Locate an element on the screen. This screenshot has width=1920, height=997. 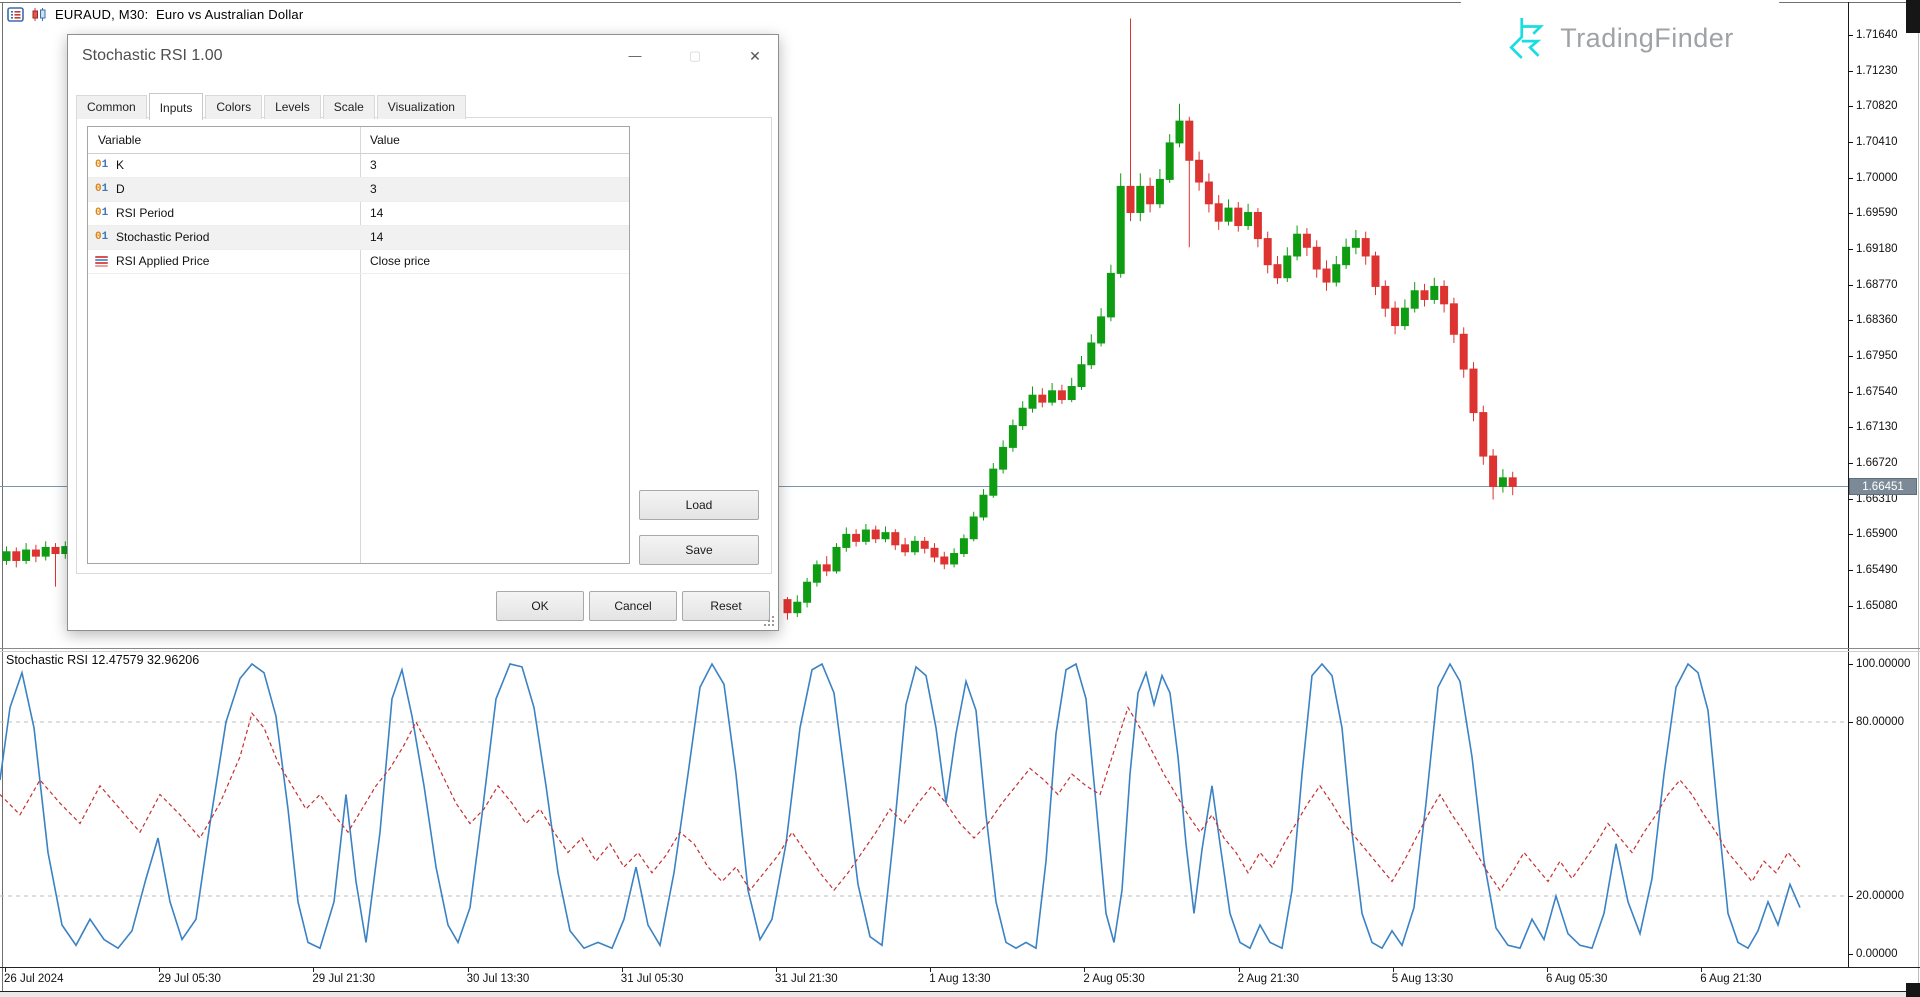
integer-input-icon: 01 is located at coordinates (102, 189).